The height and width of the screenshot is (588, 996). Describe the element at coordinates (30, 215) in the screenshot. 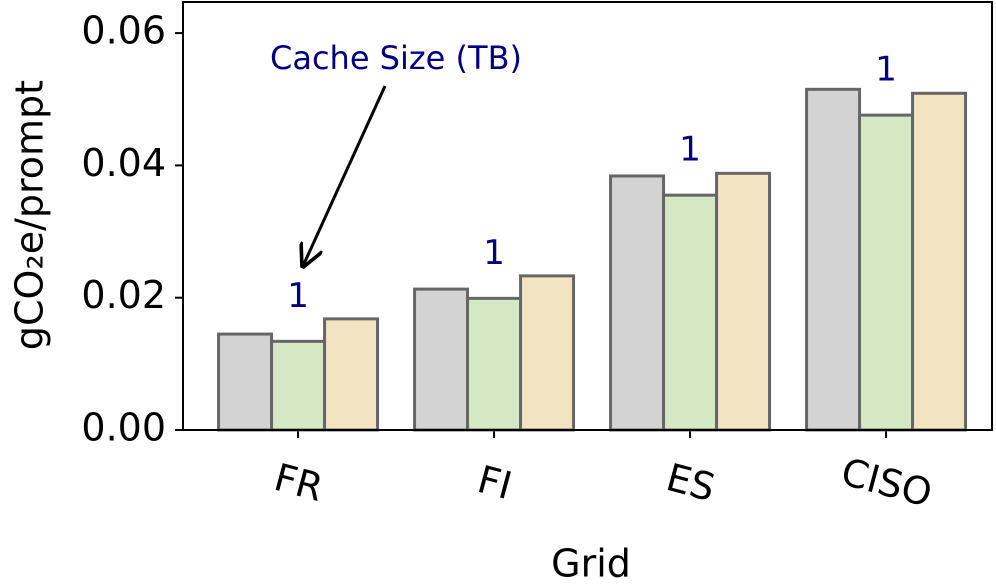

I see `y-axis-label: gCO₂e/prompt` at that location.